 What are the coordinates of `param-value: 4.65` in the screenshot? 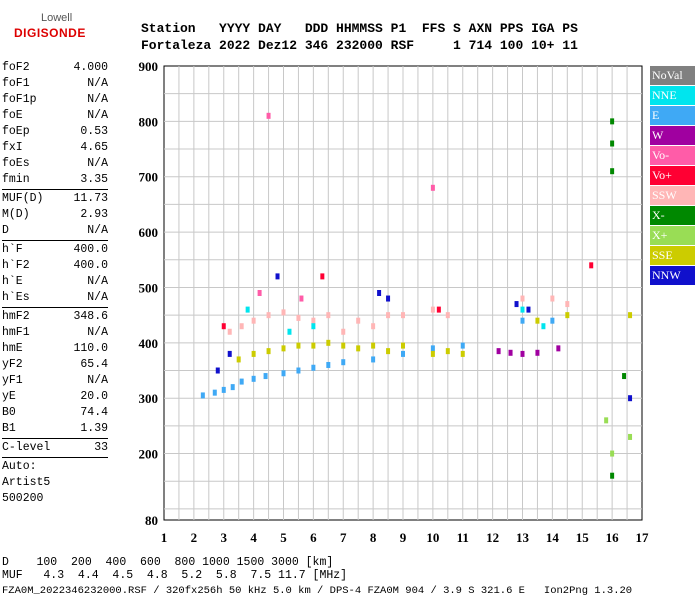 It's located at (94, 147).